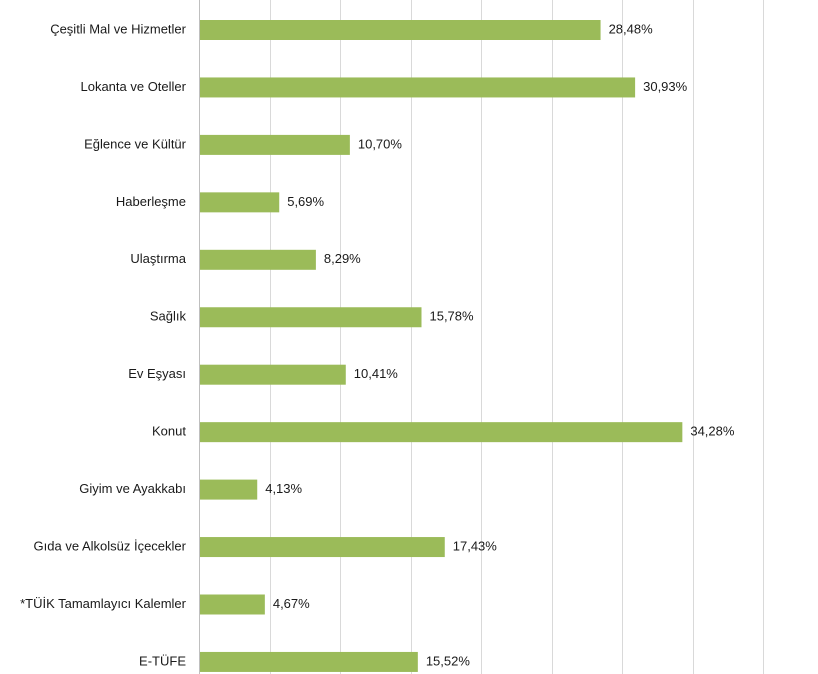 The height and width of the screenshot is (674, 818). What do you see at coordinates (110, 545) in the screenshot?
I see `category-label: Gıda ve Alkolsüz İçecekler` at bounding box center [110, 545].